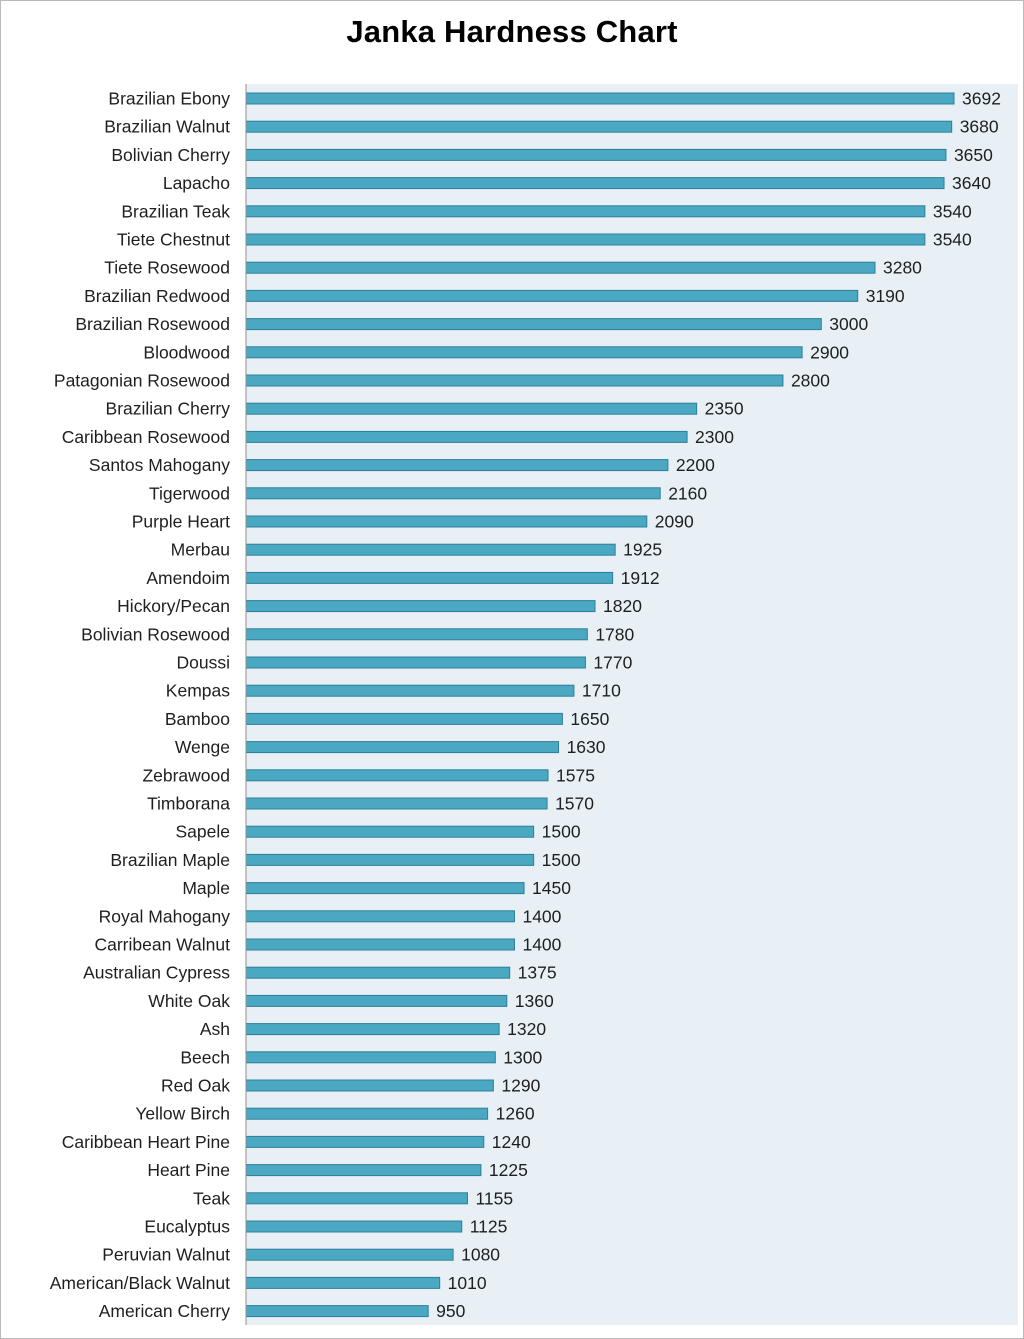 Image resolution: width=1024 pixels, height=1339 pixels. Describe the element at coordinates (511, 1142) in the screenshot. I see `value-label: 1240` at that location.